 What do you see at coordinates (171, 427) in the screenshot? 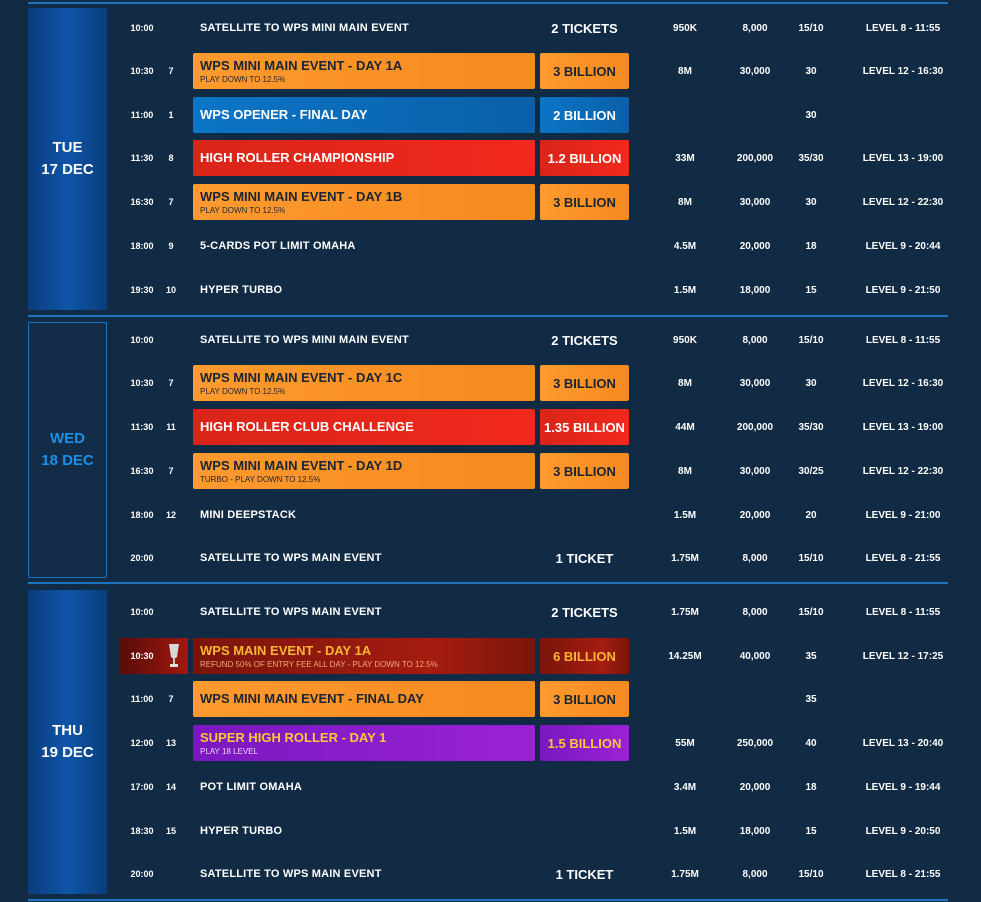
I see `event-number: 11` at bounding box center [171, 427].